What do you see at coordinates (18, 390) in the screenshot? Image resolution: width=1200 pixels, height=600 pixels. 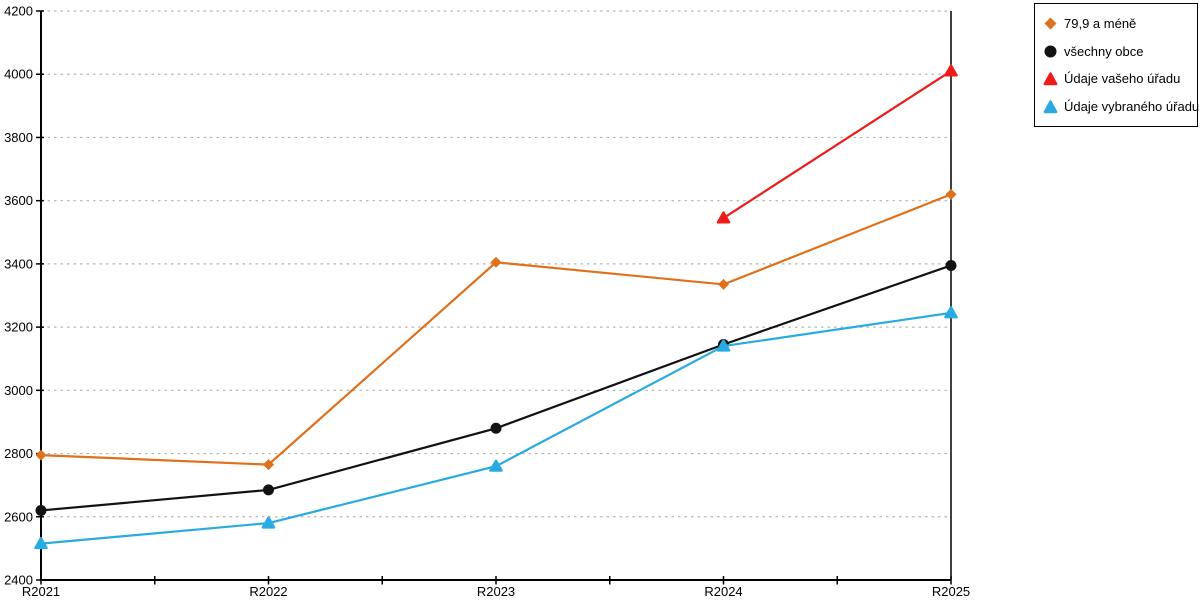 I see `y-tick-label: 3000` at bounding box center [18, 390].